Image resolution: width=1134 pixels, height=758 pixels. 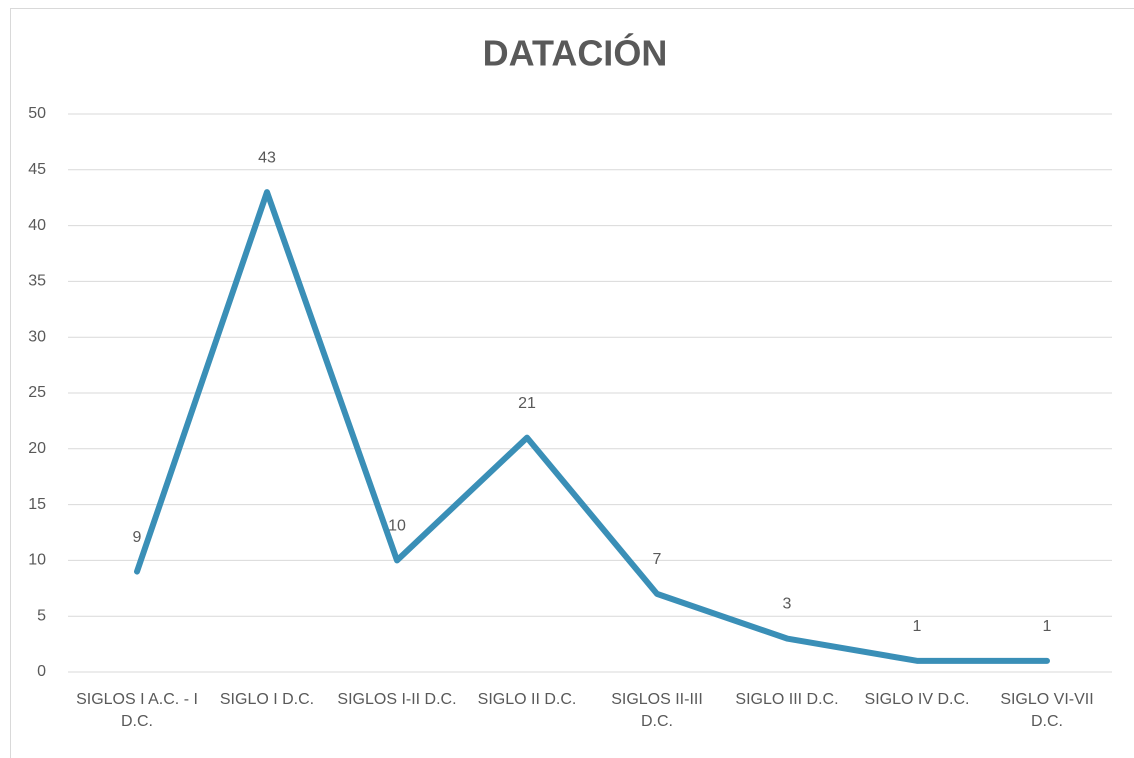 I want to click on x-tick-label: SIGLO III D.C., so click(x=787, y=699).